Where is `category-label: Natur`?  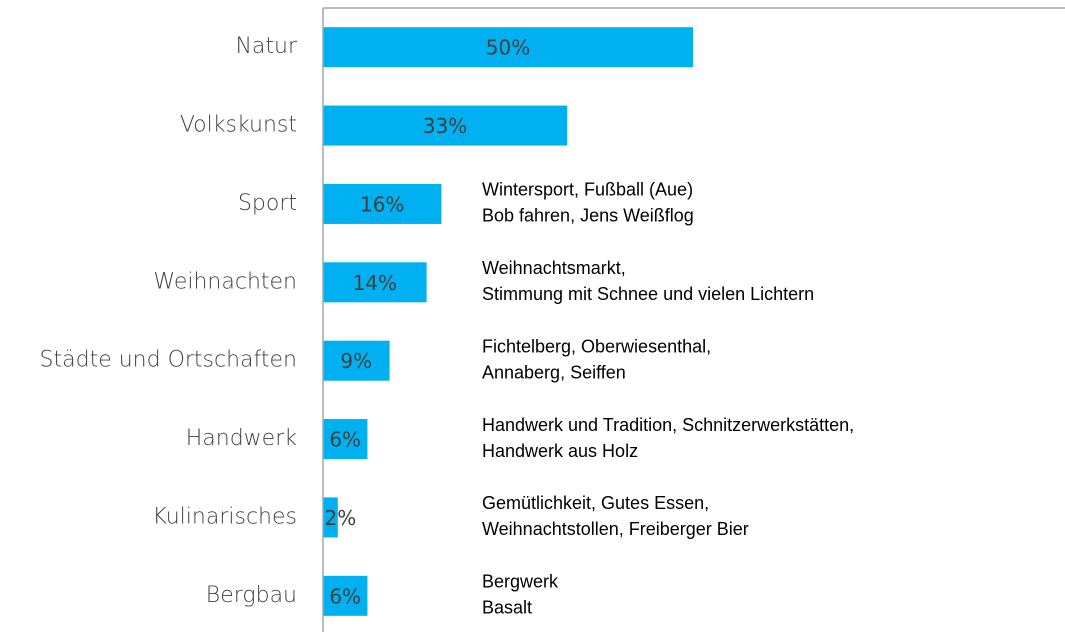
category-label: Natur is located at coordinates (266, 46).